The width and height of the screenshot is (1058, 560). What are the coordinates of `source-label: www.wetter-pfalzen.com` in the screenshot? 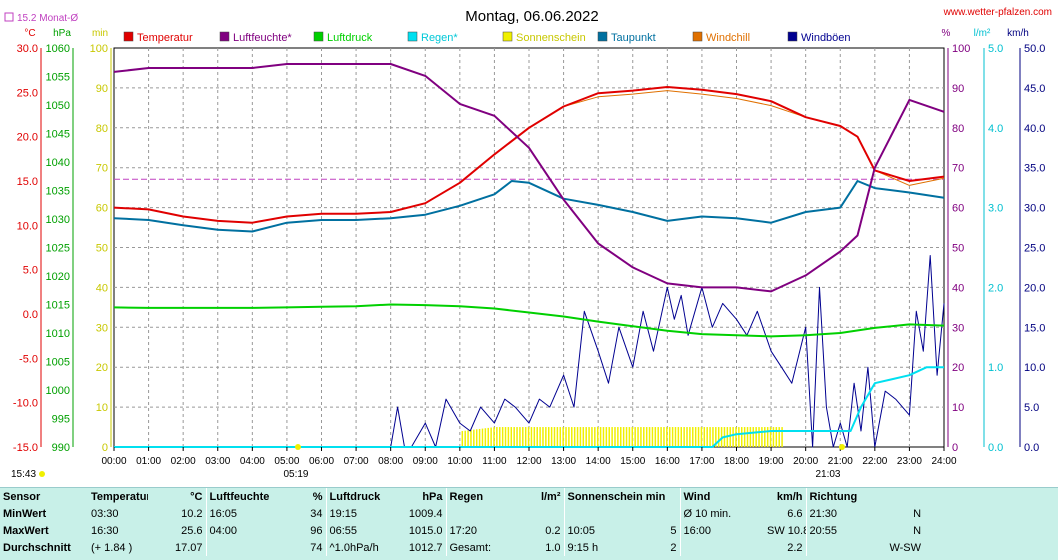 It's located at (997, 12).